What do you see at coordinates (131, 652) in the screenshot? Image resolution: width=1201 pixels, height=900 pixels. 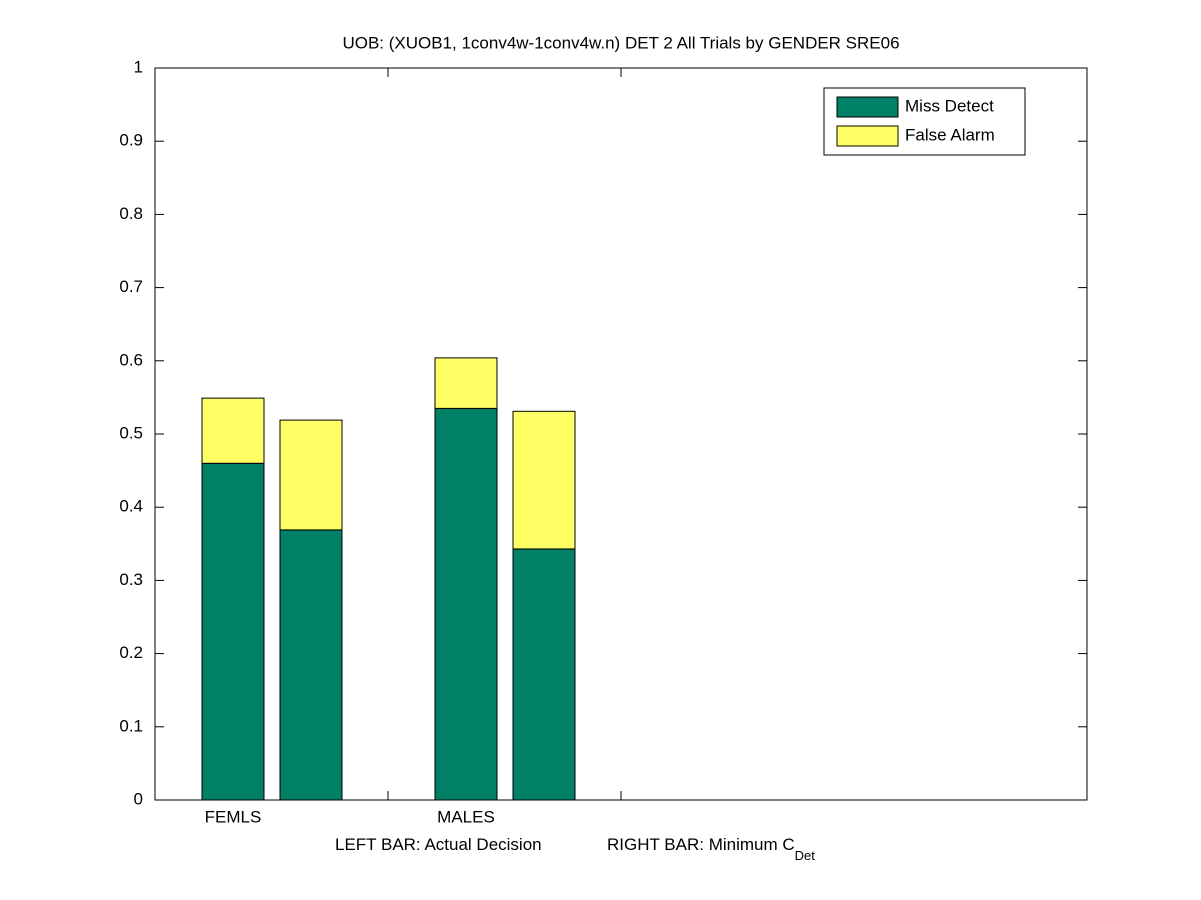 I see `y-tick-label: 0.2` at bounding box center [131, 652].